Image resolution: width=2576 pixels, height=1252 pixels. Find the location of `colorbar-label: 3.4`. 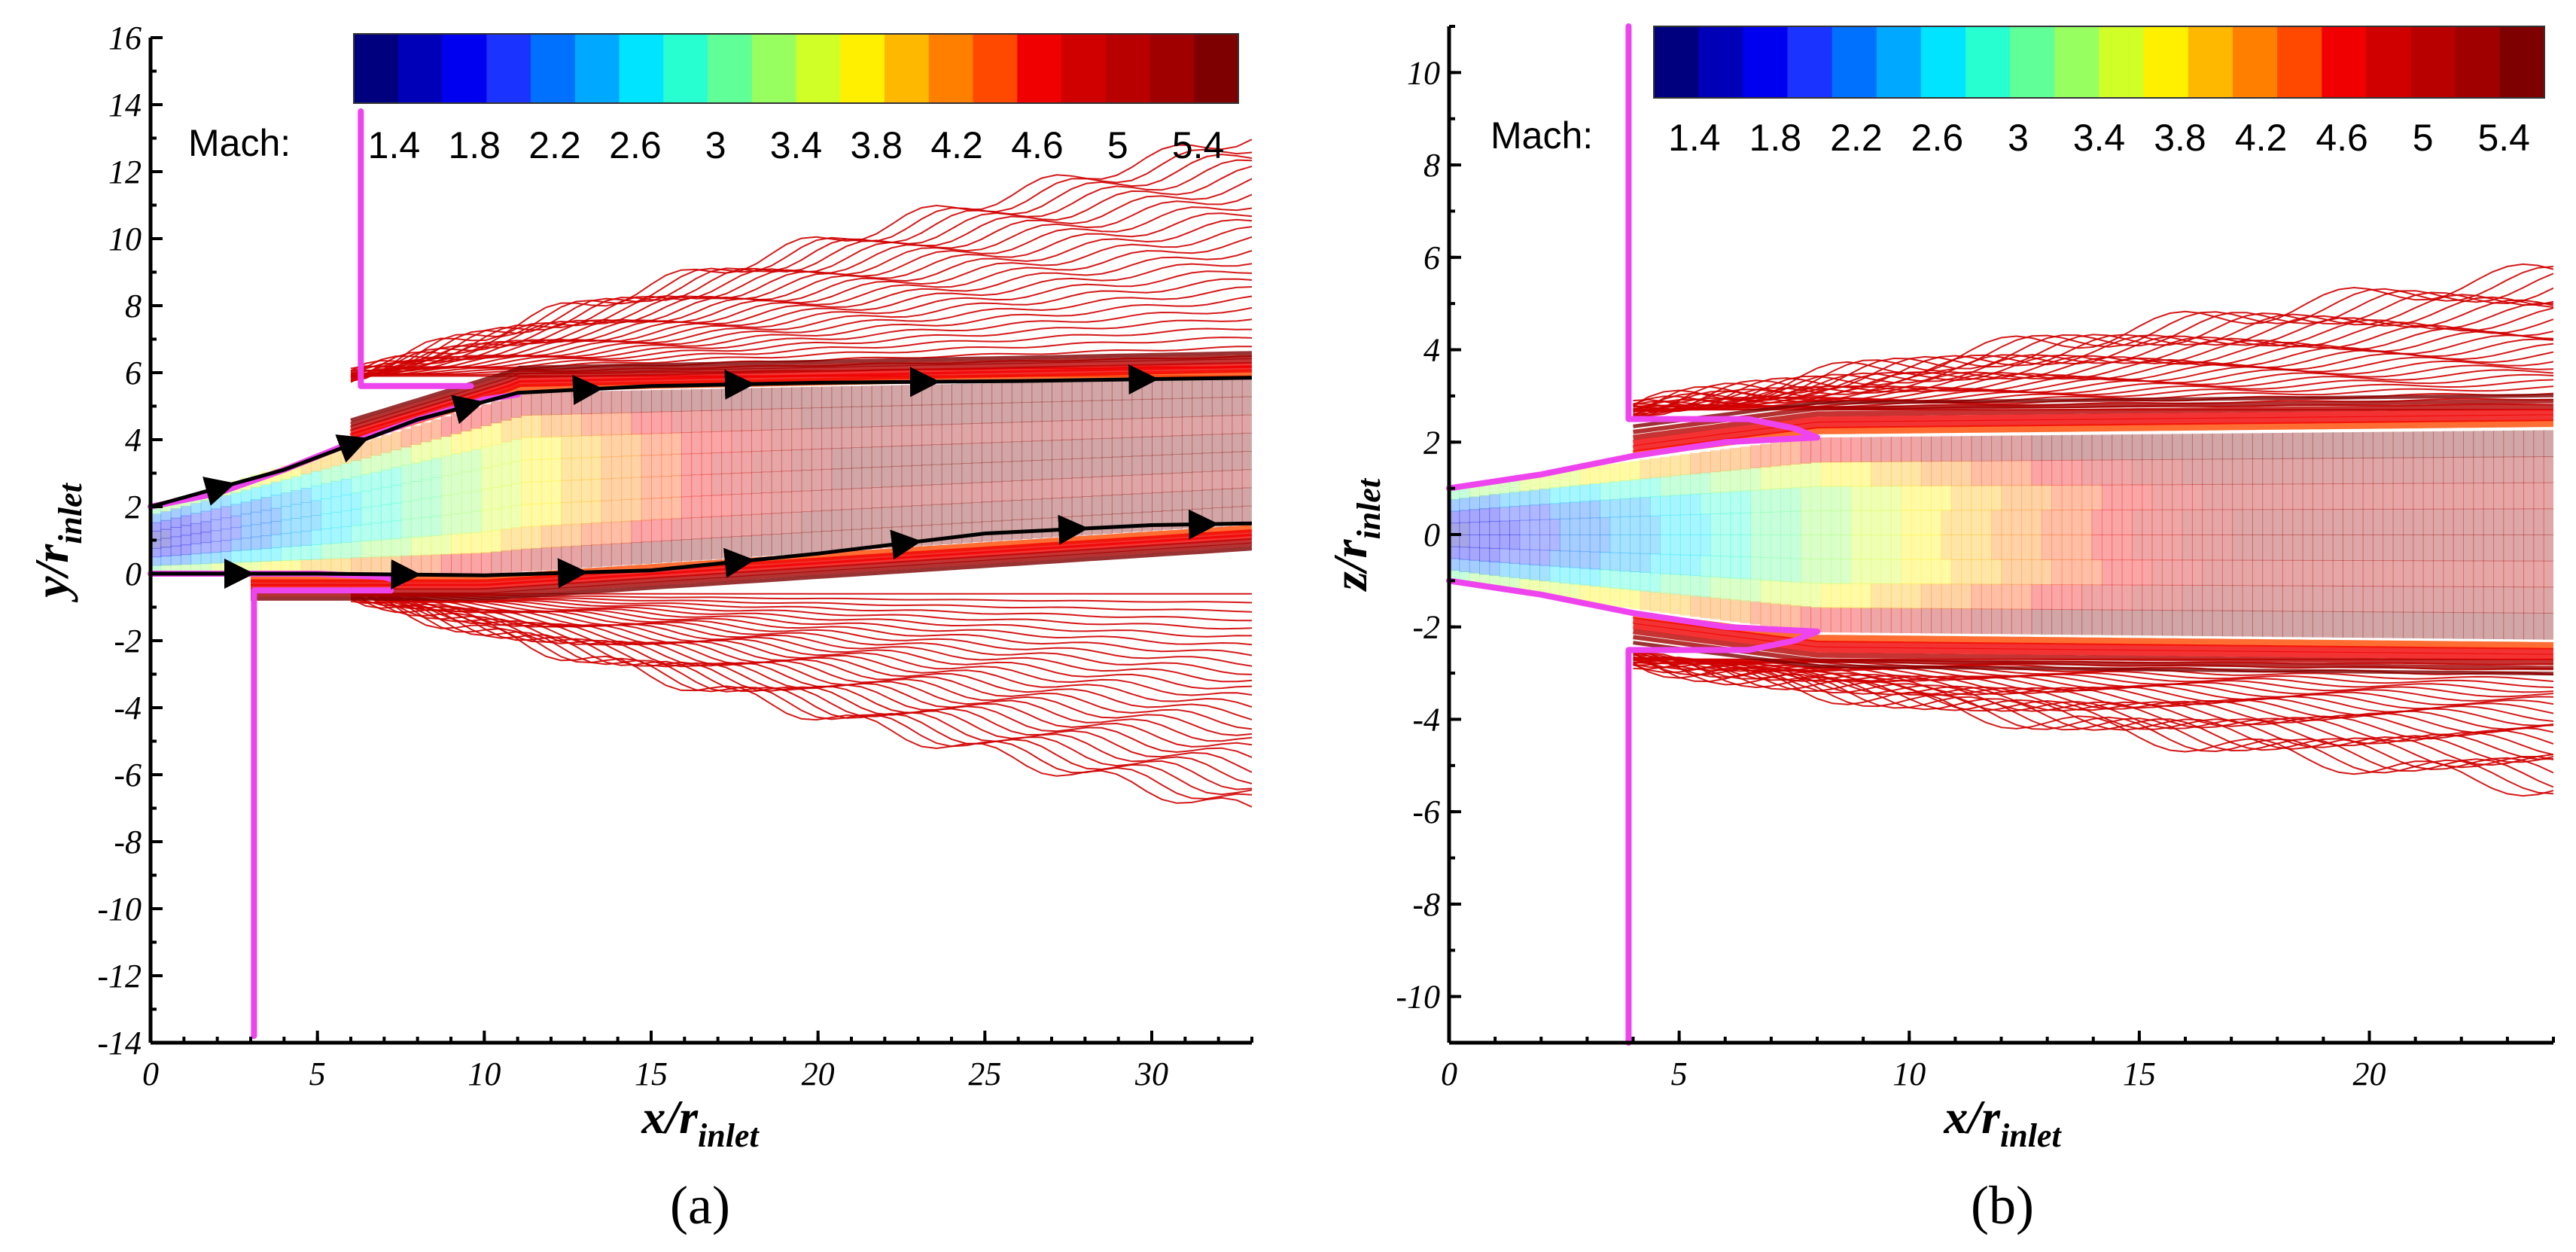

colorbar-label: 3.4 is located at coordinates (2100, 138).